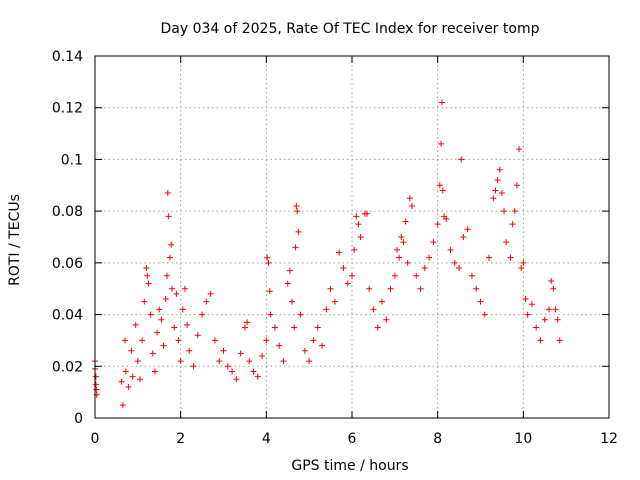 The image size is (640, 480). Describe the element at coordinates (523, 439) in the screenshot. I see `x-tick-label: 10` at that location.